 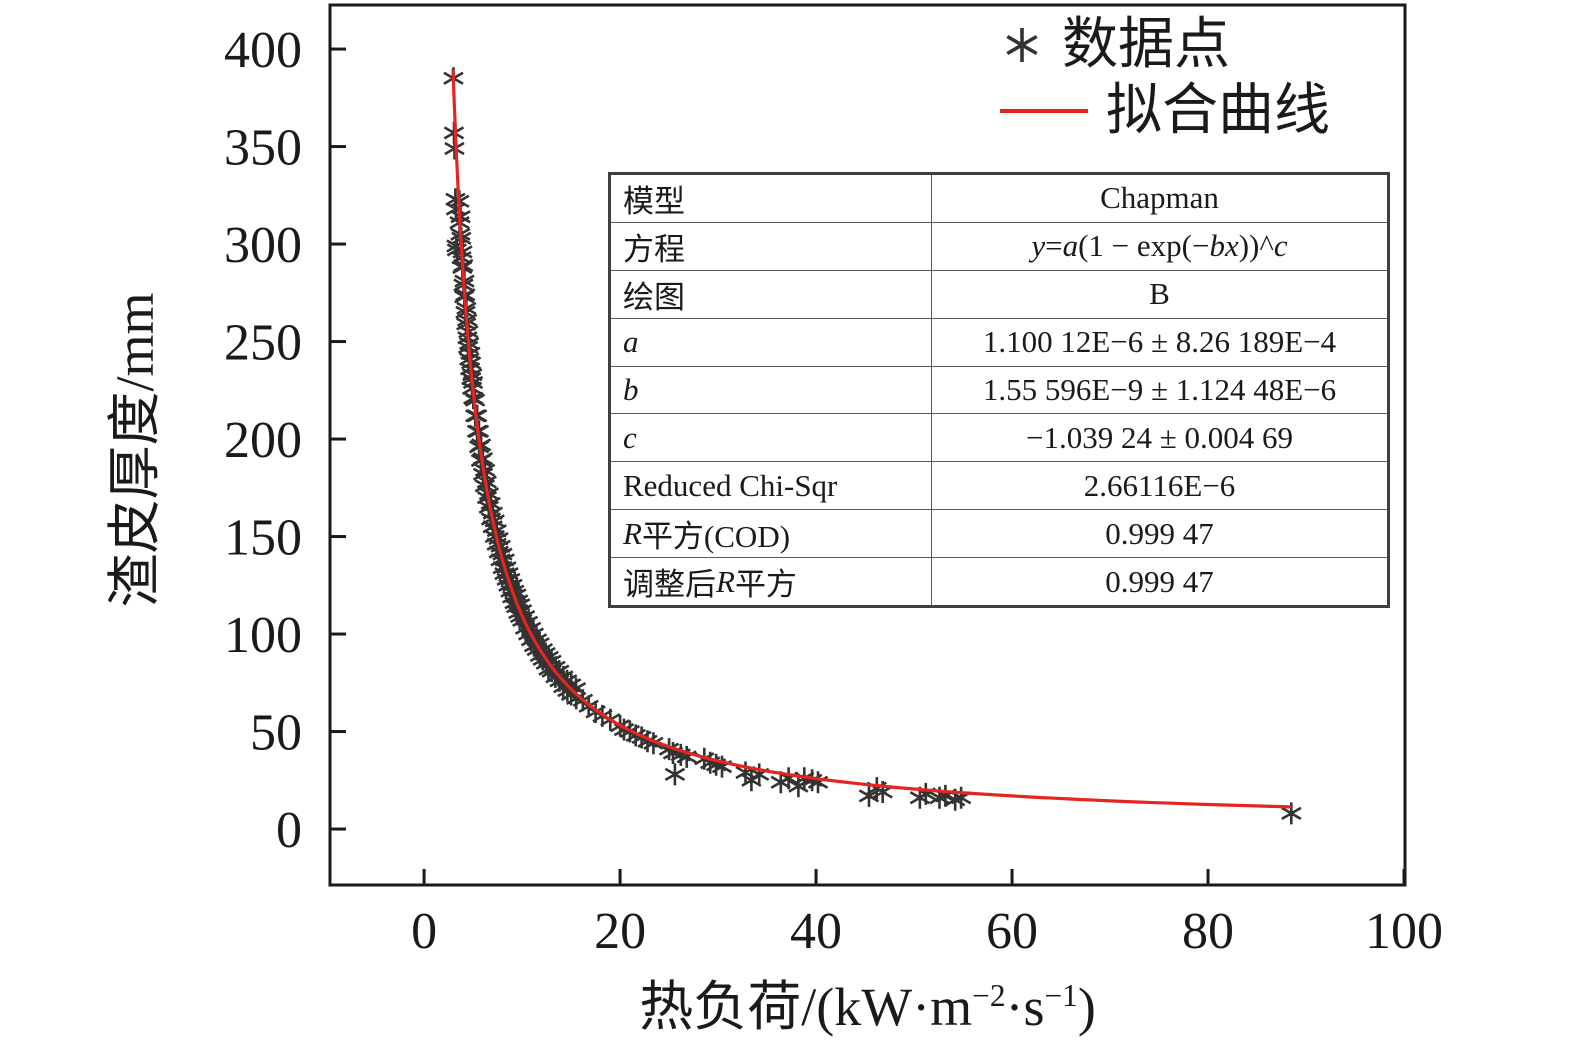 I want to click on table-value-cell: B, so click(x=1159, y=294).